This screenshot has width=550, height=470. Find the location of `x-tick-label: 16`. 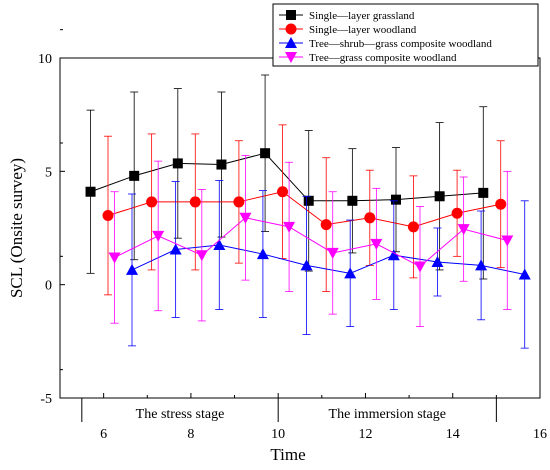

x-tick-label: 16 is located at coordinates (540, 434).